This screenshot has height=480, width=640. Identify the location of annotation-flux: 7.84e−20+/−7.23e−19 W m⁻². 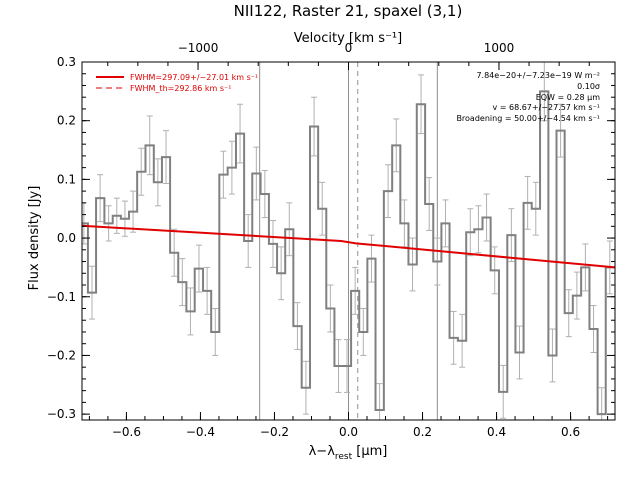
(538, 75).